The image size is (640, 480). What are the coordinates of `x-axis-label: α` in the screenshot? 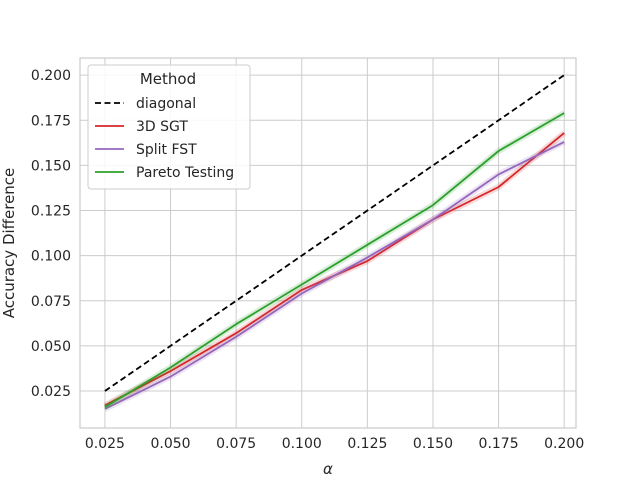 It's located at (328, 469).